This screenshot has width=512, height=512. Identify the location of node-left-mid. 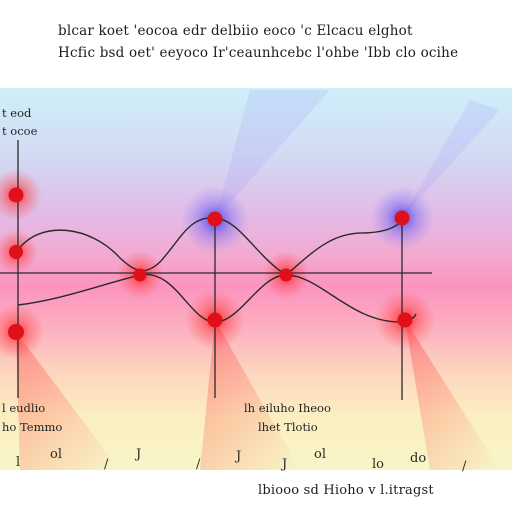
(16, 252).